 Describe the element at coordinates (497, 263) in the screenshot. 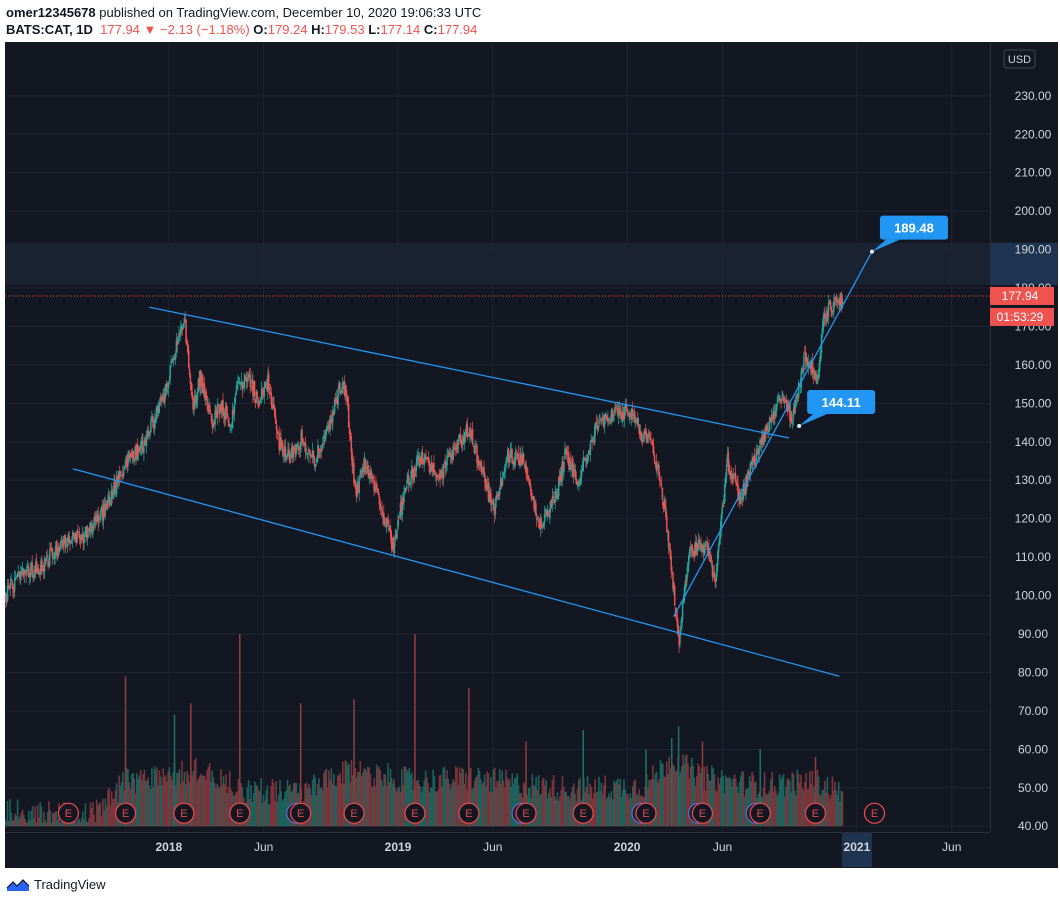

I see `target-range-band` at that location.